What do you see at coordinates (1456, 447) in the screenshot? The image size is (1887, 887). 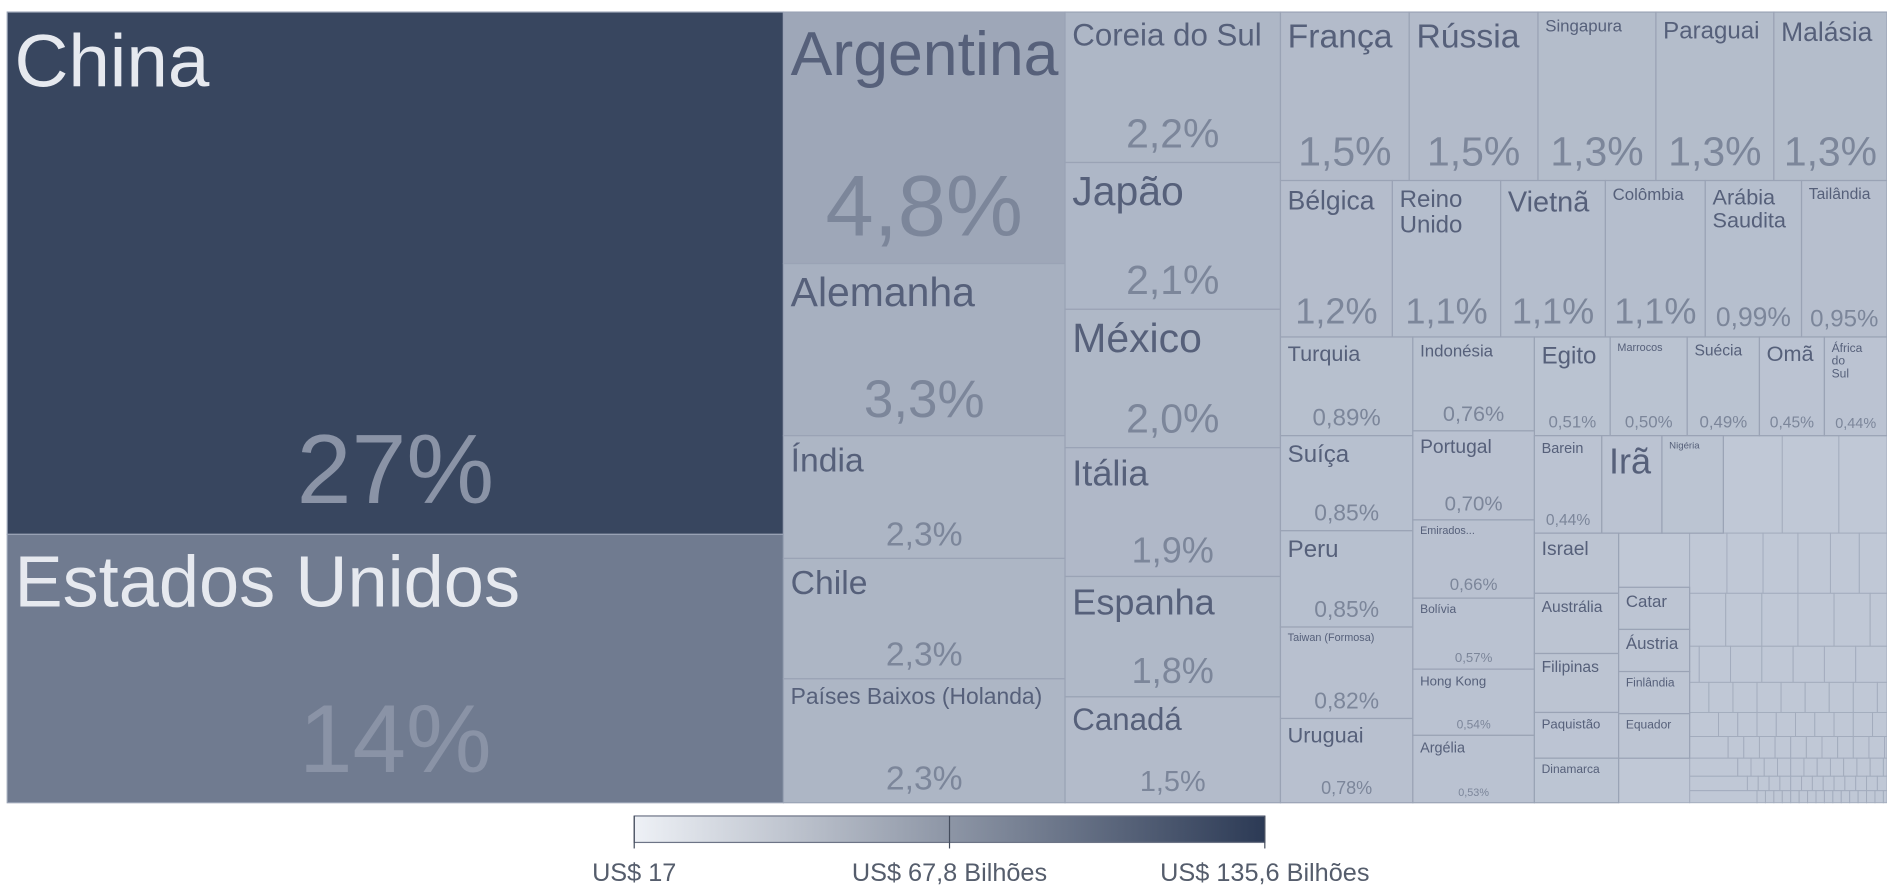 I see `cell-label: Portugal` at bounding box center [1456, 447].